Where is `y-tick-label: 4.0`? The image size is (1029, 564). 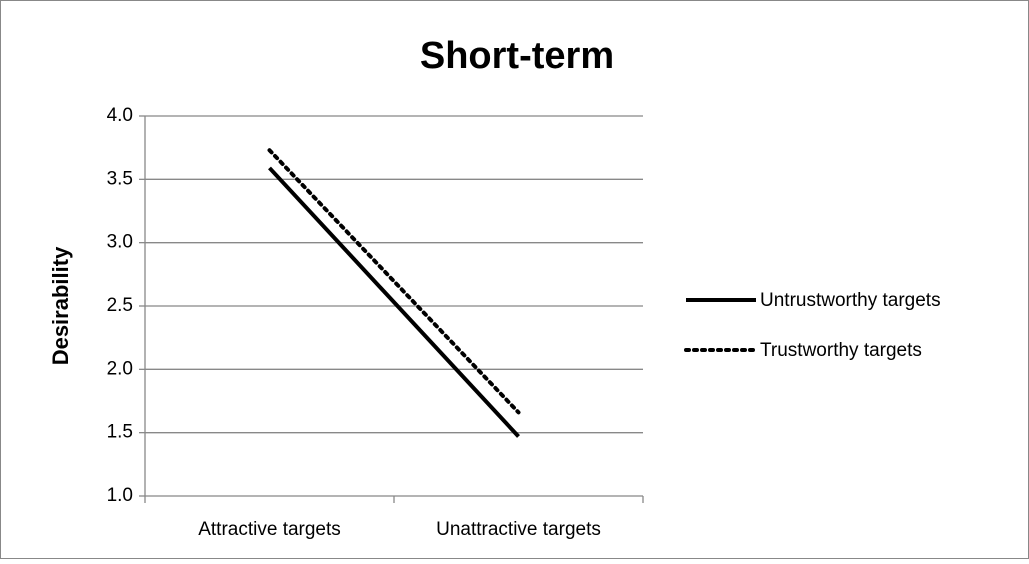 y-tick-label: 4.0 is located at coordinates (120, 115).